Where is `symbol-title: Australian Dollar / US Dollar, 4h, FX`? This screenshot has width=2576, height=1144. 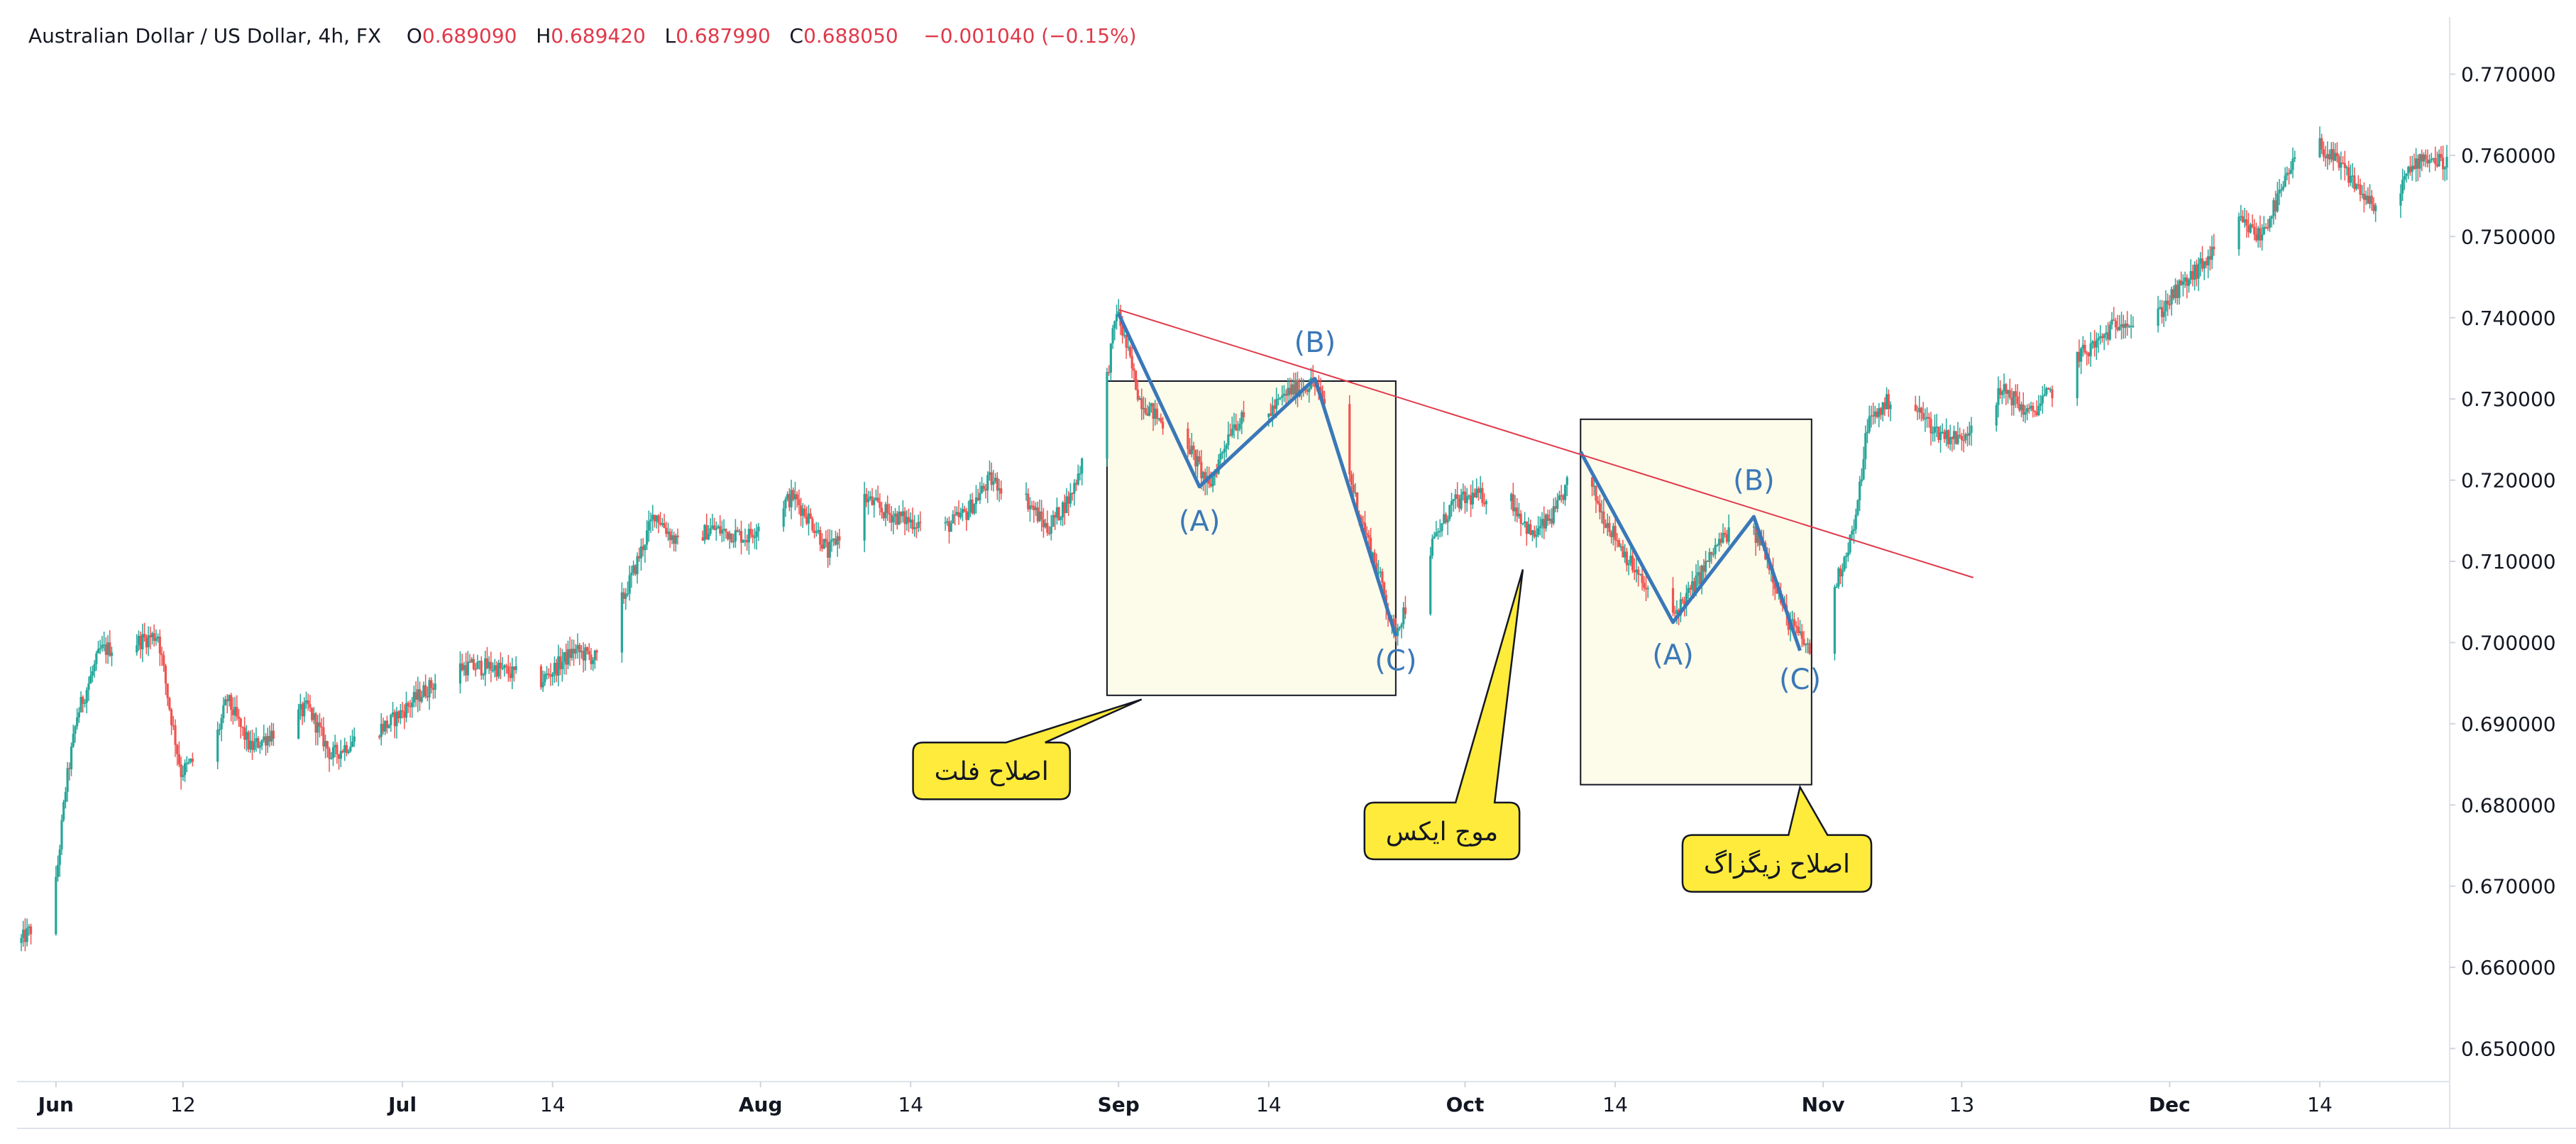
symbol-title: Australian Dollar / US Dollar, 4h, FX is located at coordinates (205, 36).